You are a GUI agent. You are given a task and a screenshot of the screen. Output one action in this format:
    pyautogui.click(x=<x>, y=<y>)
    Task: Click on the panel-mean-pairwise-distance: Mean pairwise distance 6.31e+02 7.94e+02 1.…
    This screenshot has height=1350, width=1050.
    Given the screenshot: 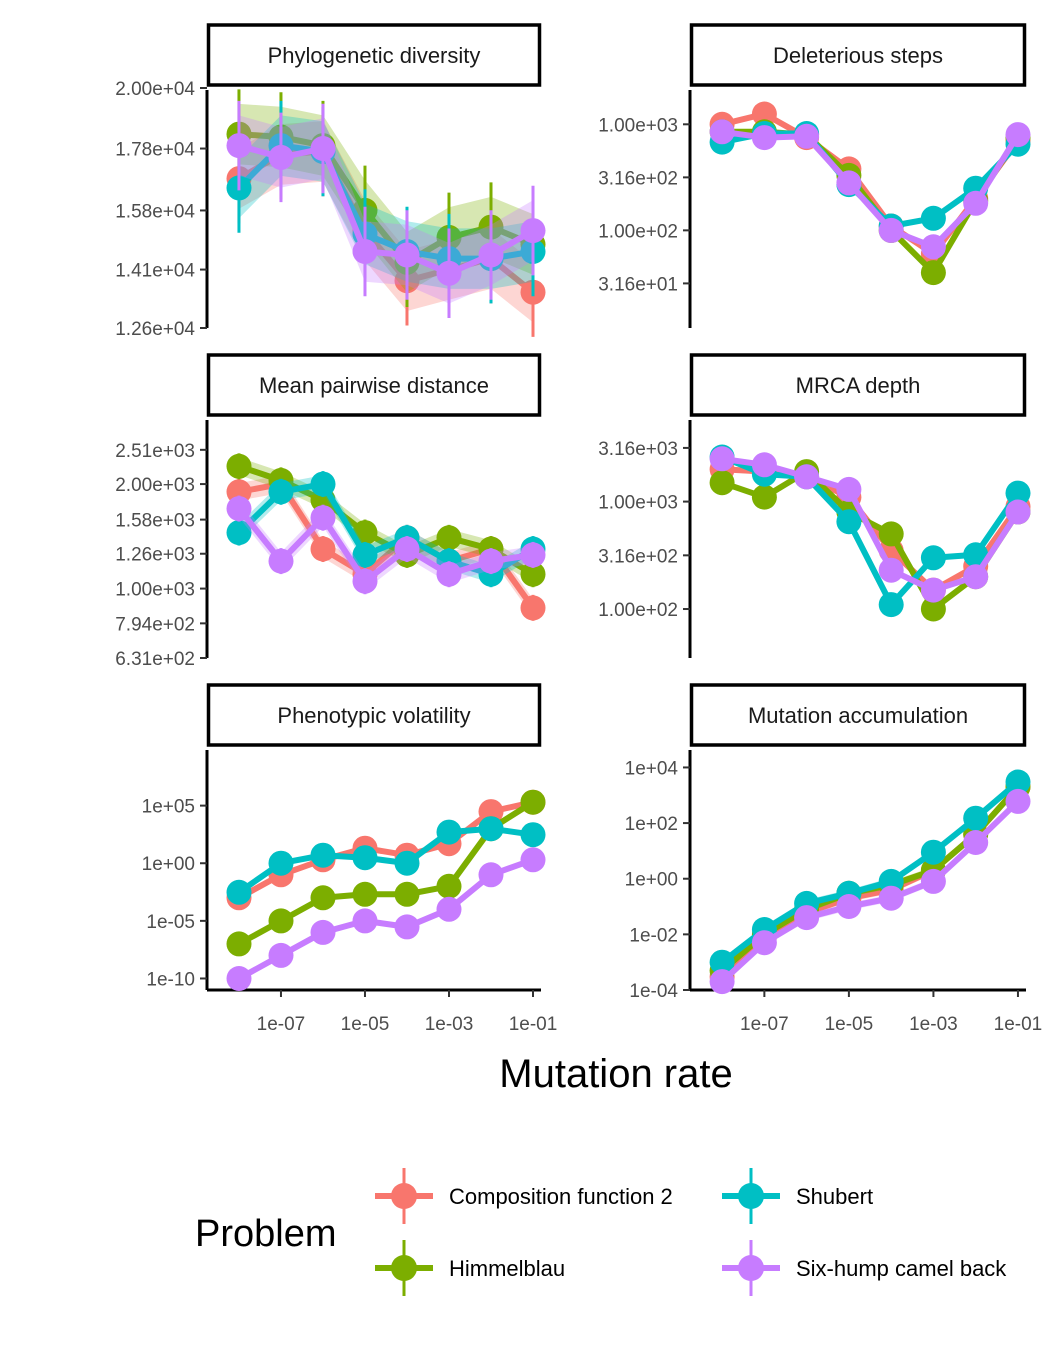 What is the action you would take?
    pyautogui.click(x=330, y=511)
    